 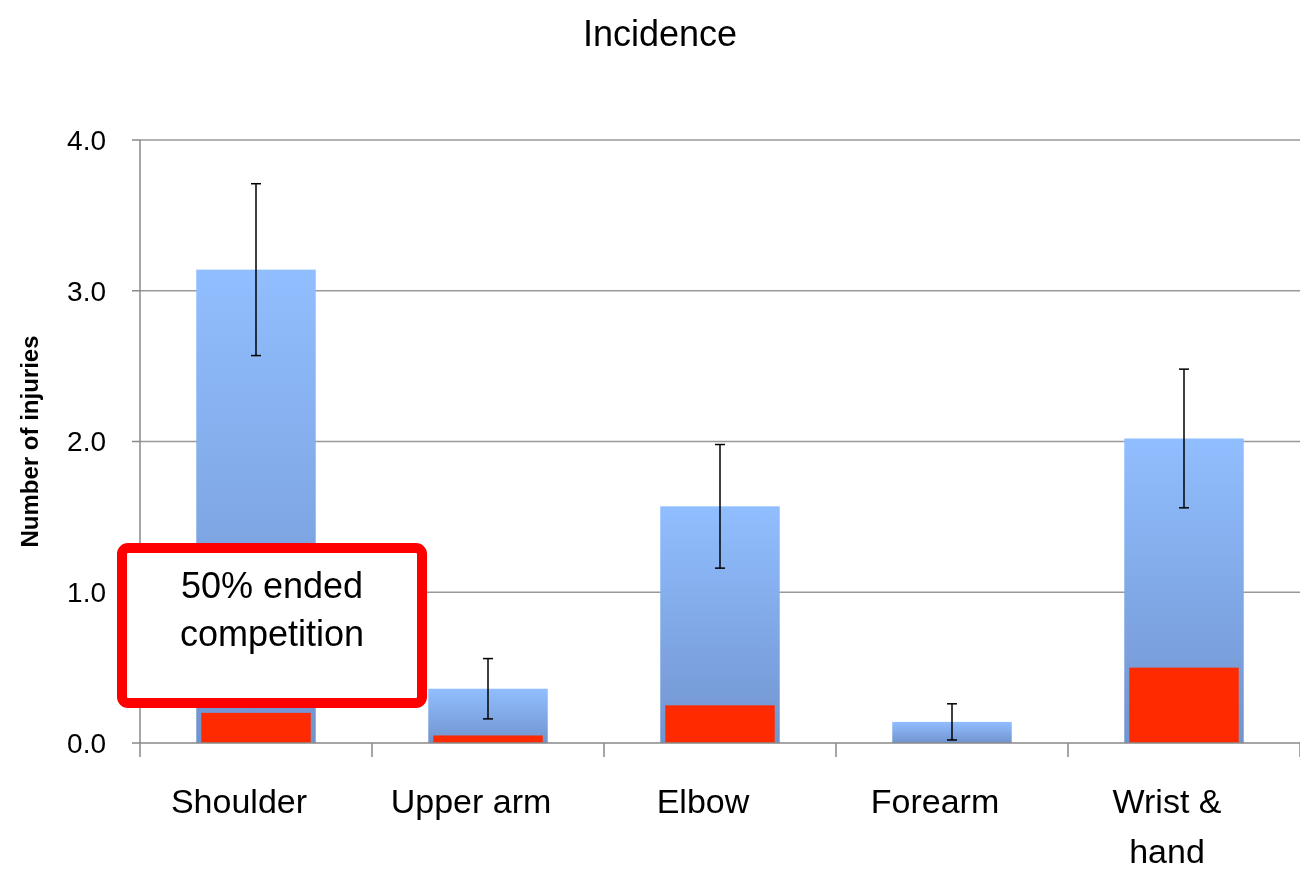 I want to click on x-tick-label: Wrist & hand, so click(x=1167, y=826).